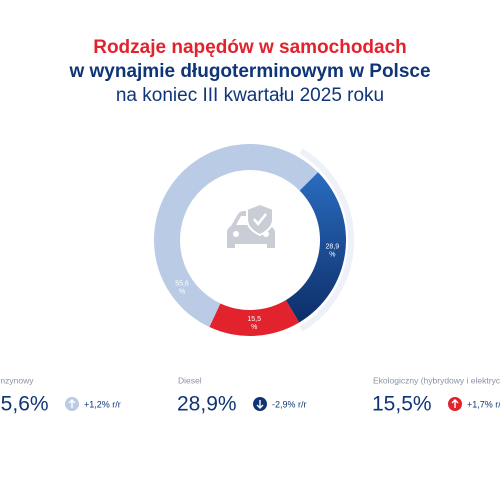 The width and height of the screenshot is (500, 500). What do you see at coordinates (207, 404) in the screenshot?
I see `stat-value: 28,9%` at bounding box center [207, 404].